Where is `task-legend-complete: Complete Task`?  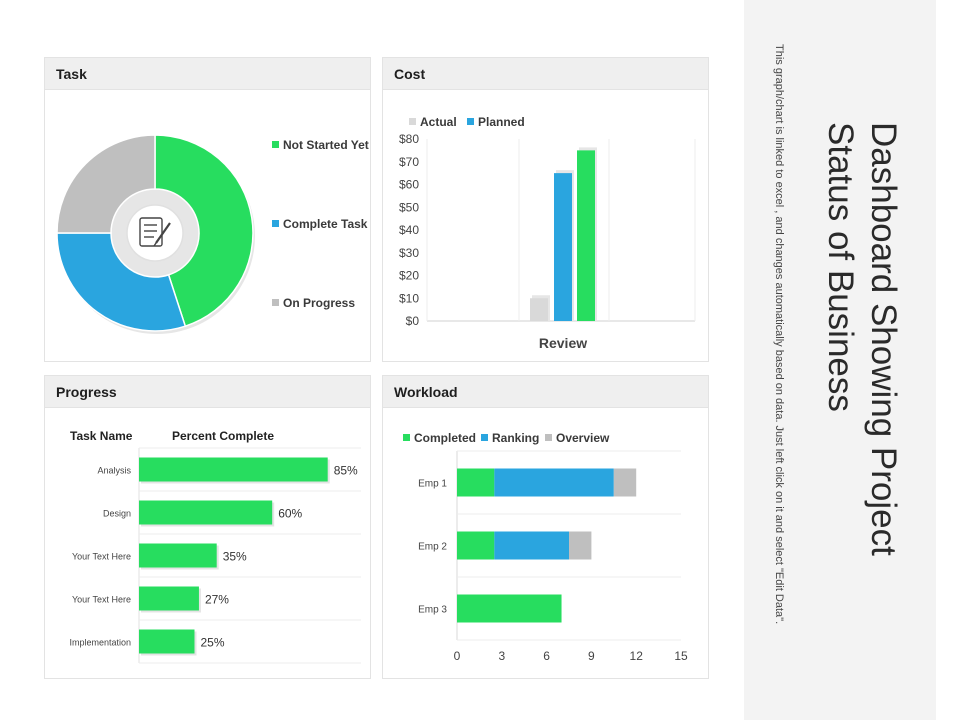 task-legend-complete: Complete Task is located at coordinates (319, 224).